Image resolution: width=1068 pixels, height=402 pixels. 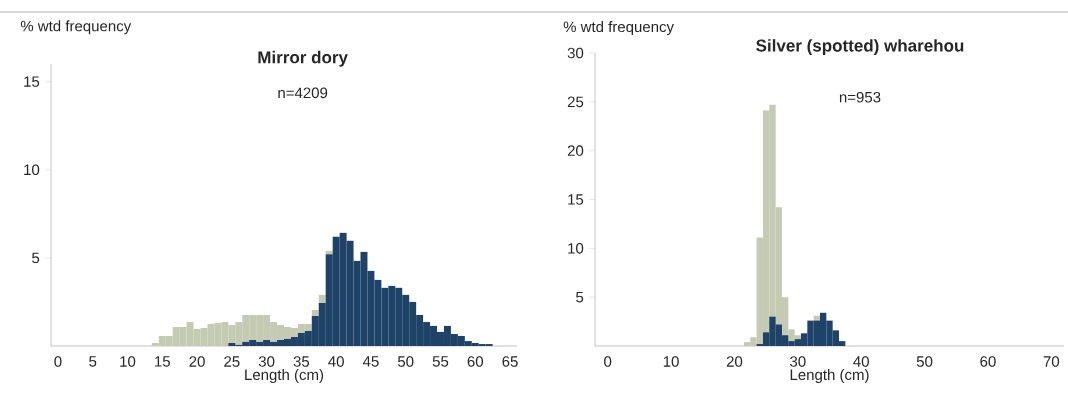 I want to click on text: n=953, so click(x=860, y=97).